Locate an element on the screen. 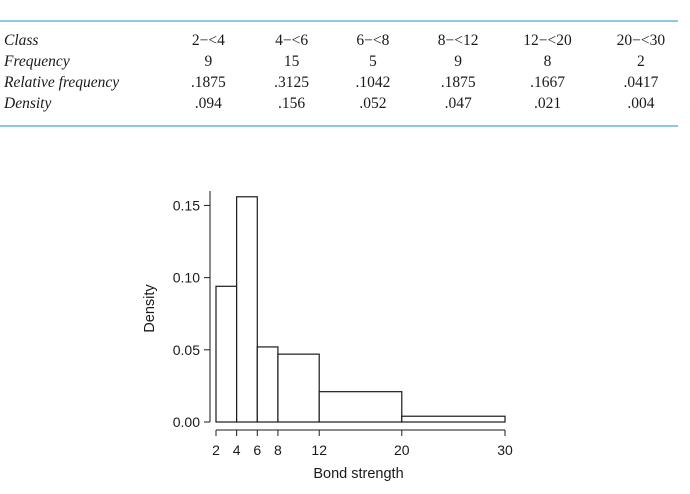  row-label: Density is located at coordinates (28, 103).